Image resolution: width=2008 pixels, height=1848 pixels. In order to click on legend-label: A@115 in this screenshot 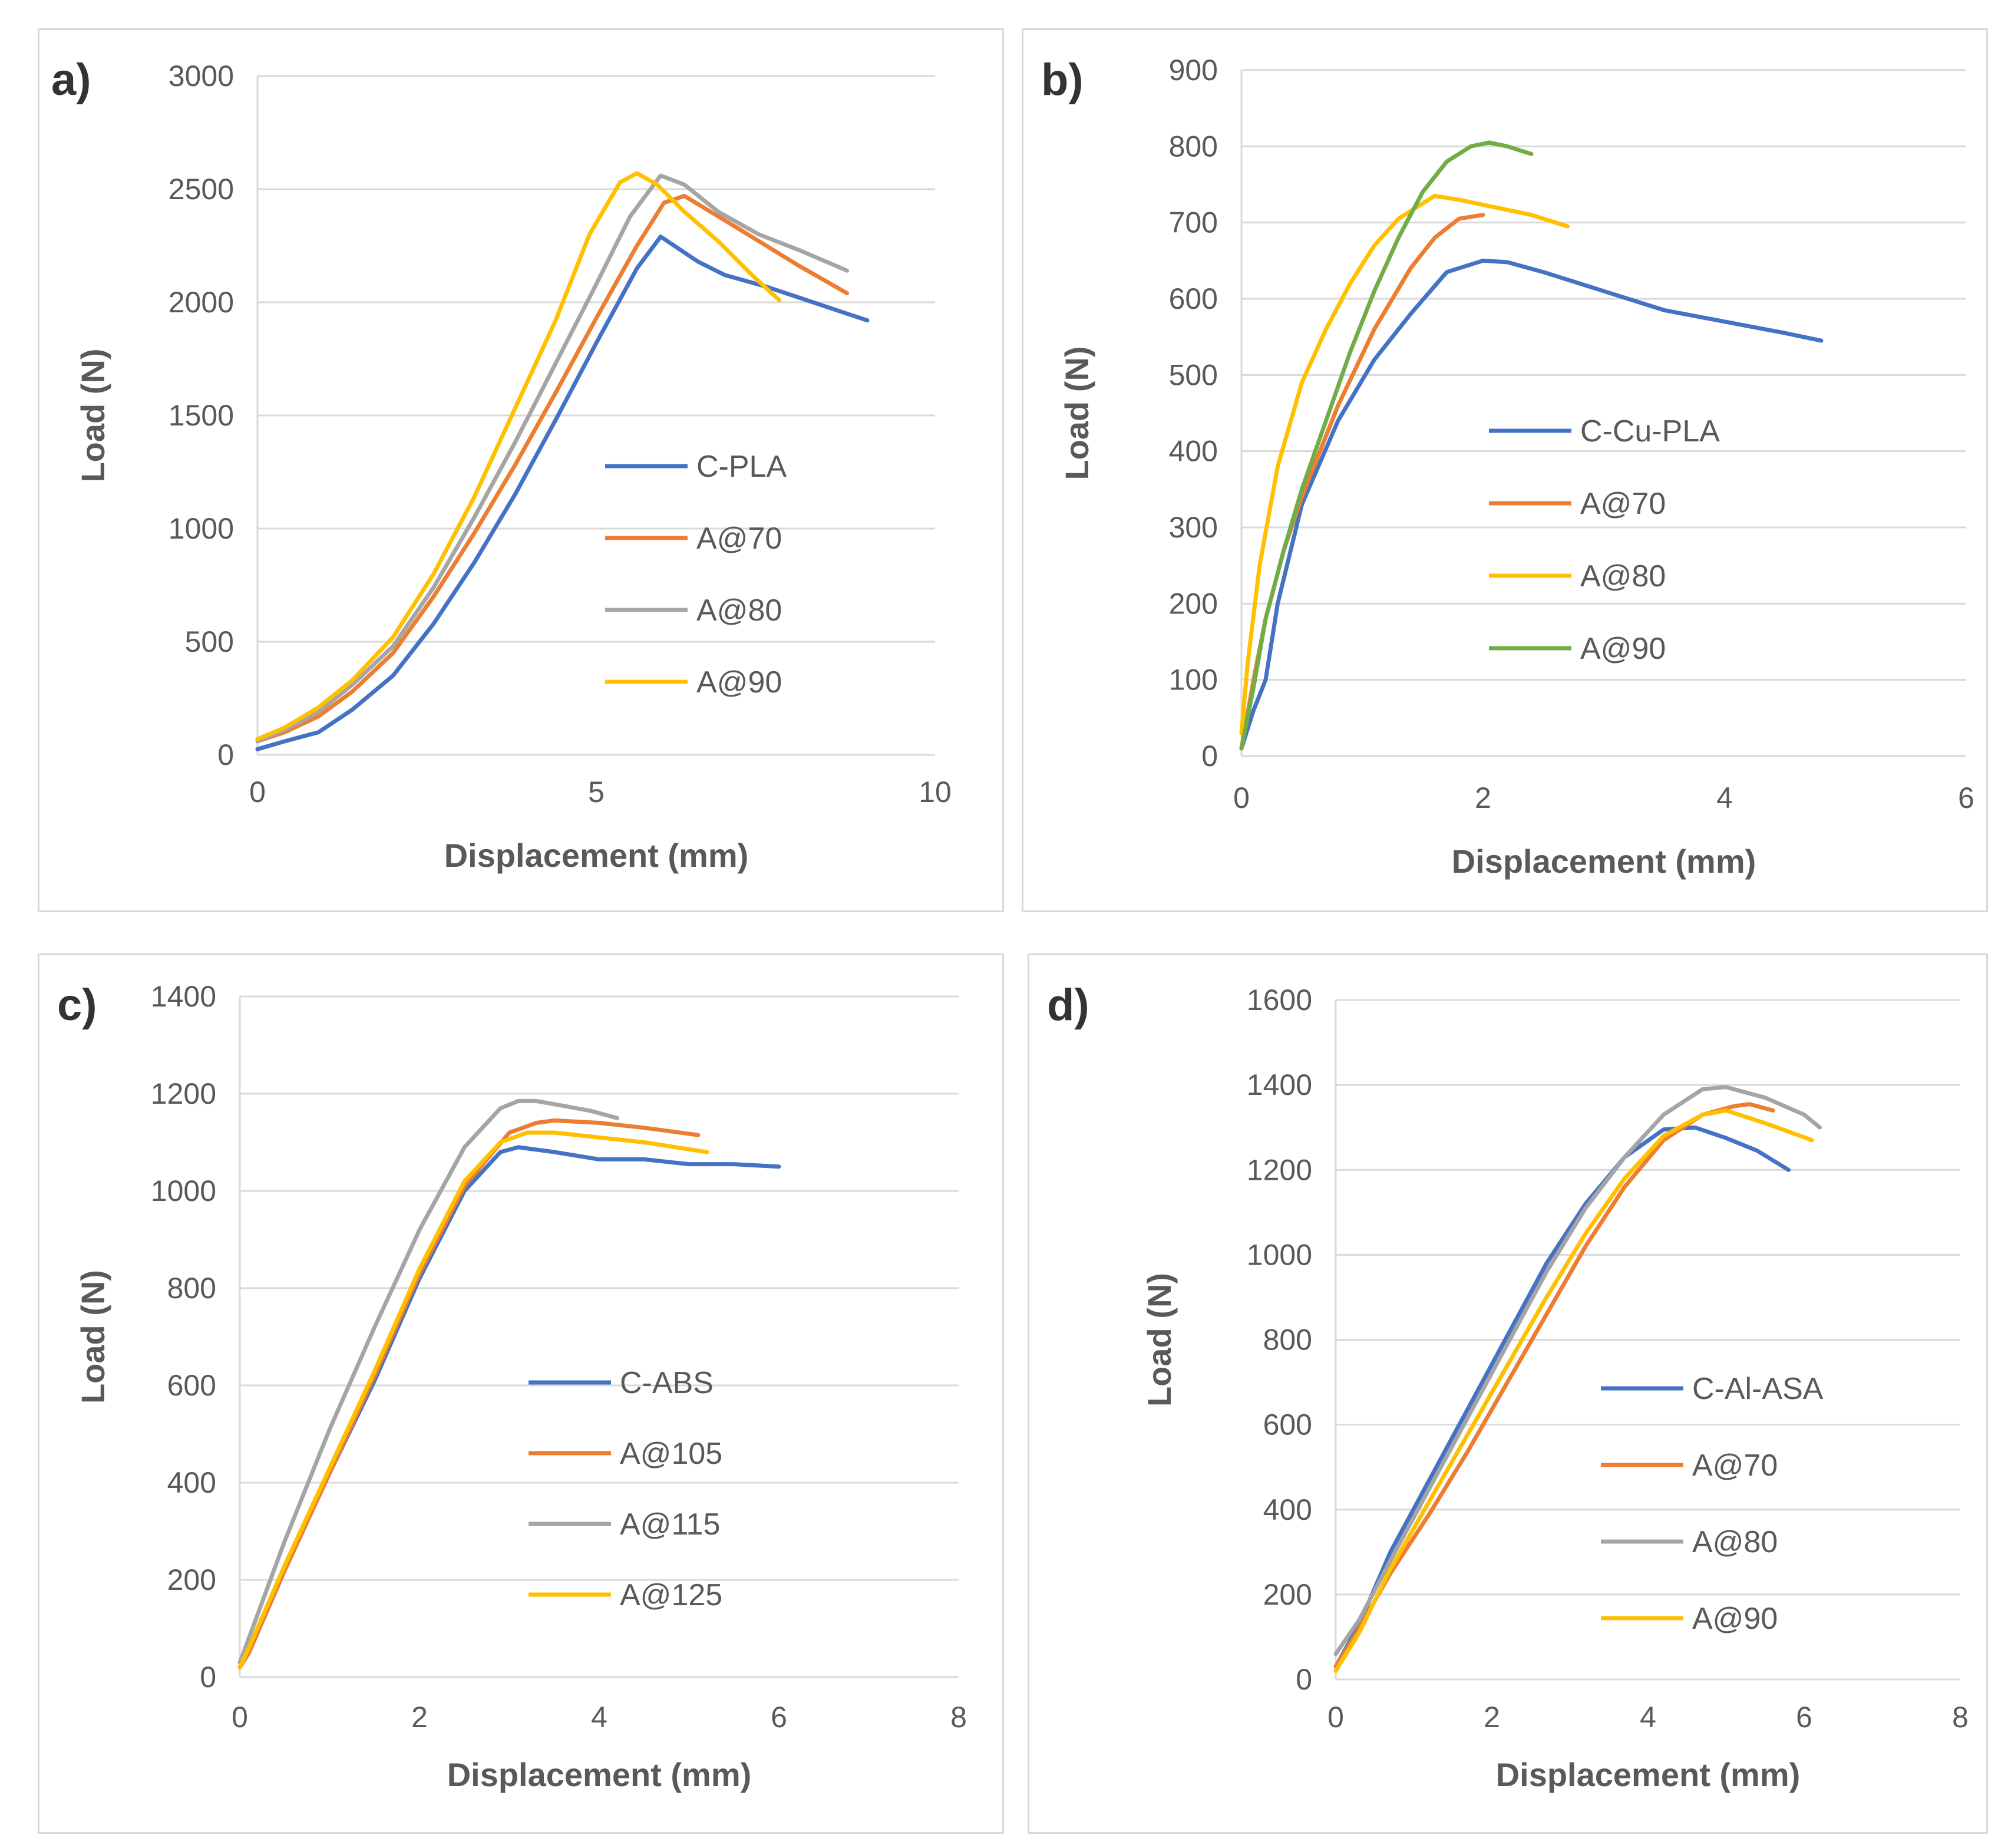, I will do `click(670, 1524)`.